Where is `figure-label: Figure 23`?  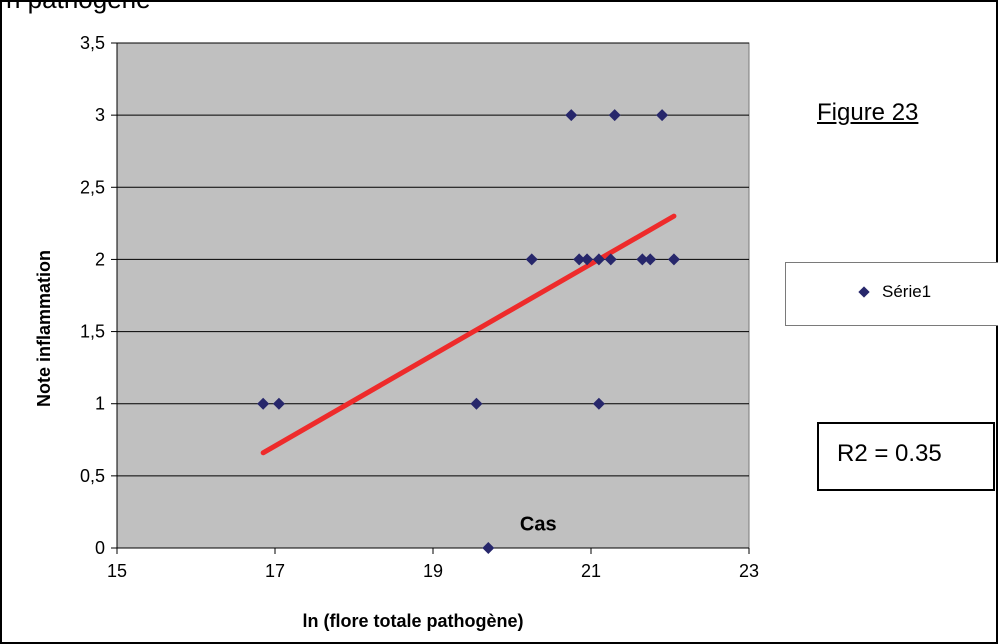 figure-label: Figure 23 is located at coordinates (868, 112).